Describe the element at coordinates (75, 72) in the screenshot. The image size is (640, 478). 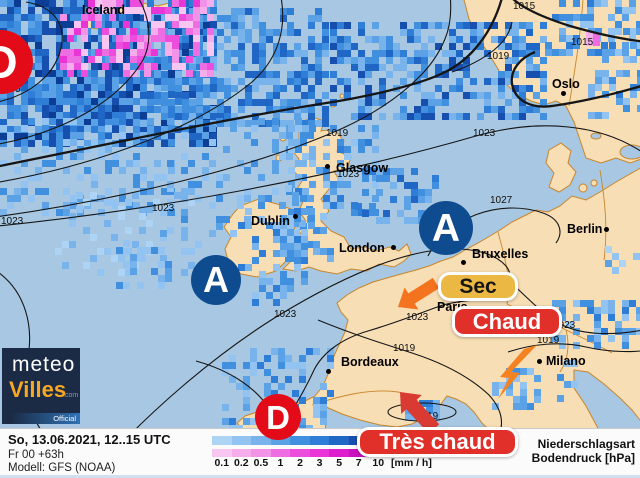
I see `isobar-line` at that location.